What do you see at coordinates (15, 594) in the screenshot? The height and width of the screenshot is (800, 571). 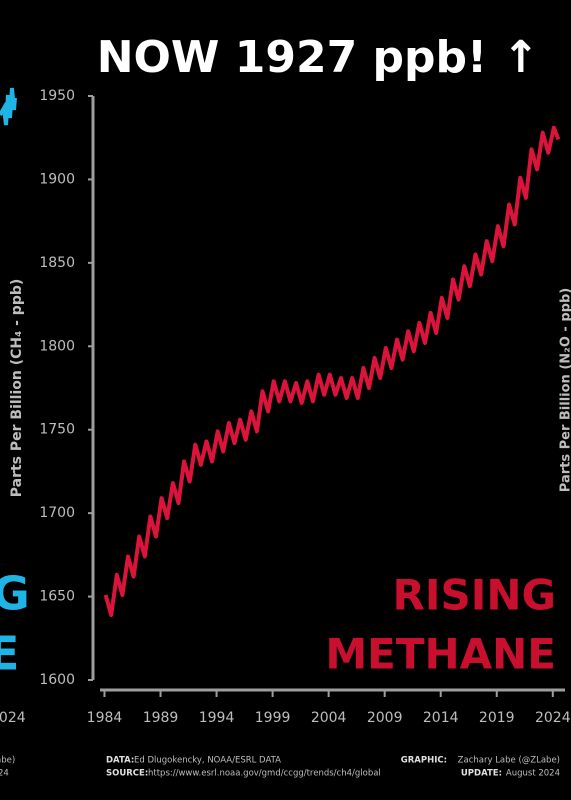 I see `neighbor-text: G` at bounding box center [15, 594].